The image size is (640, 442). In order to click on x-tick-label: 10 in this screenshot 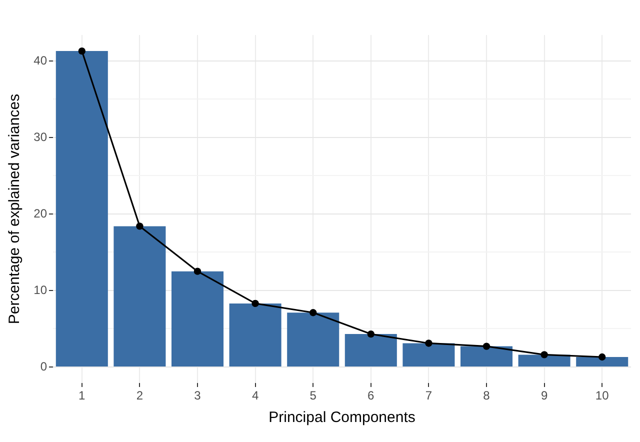, I will do `click(602, 395)`.